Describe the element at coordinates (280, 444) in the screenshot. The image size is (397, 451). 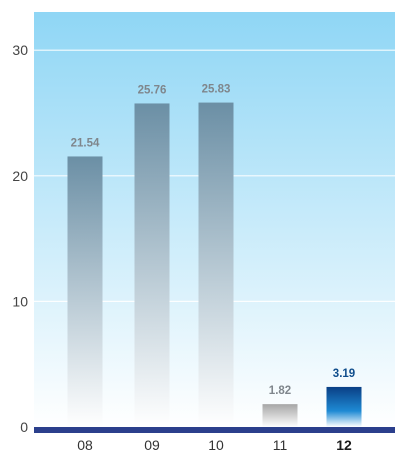
I see `x-tick-label-11: 11` at that location.